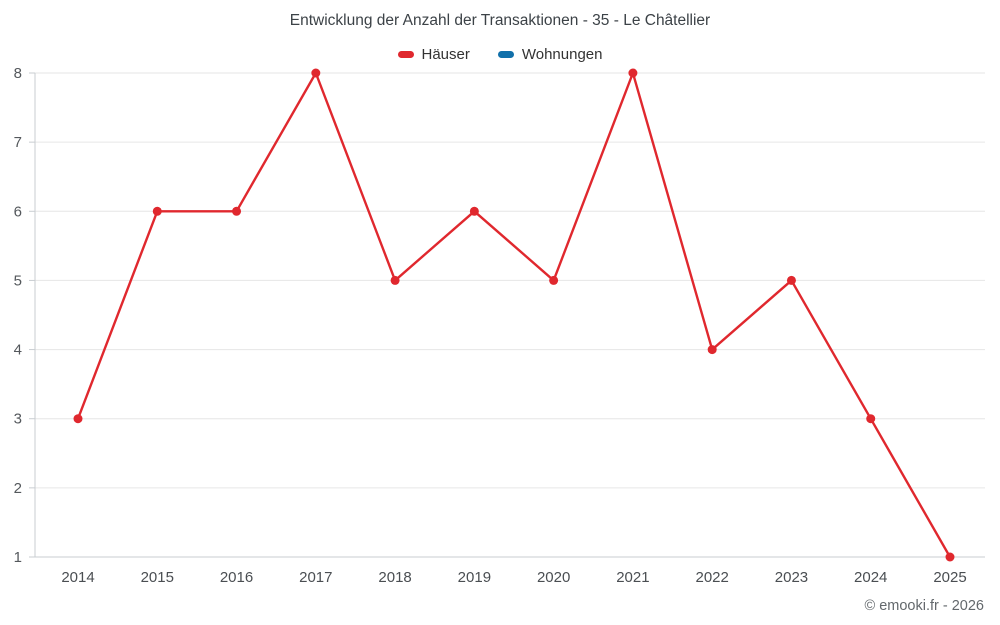 Image resolution: width=1000 pixels, height=625 pixels. What do you see at coordinates (18, 73) in the screenshot?
I see `y-tick-label: 8` at bounding box center [18, 73].